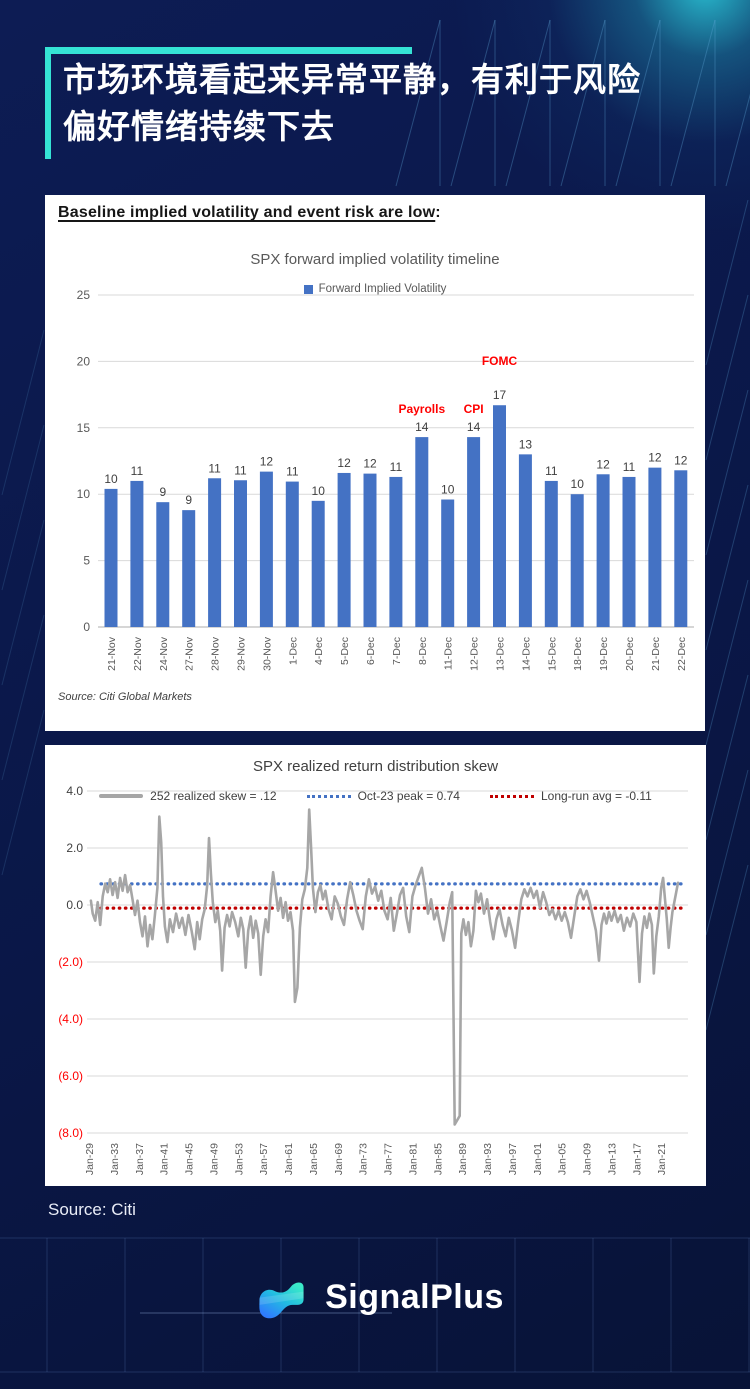 The width and height of the screenshot is (750, 1389). Describe the element at coordinates (216, 653) in the screenshot. I see `x-axis-tick-label: 28-Nov` at that location.